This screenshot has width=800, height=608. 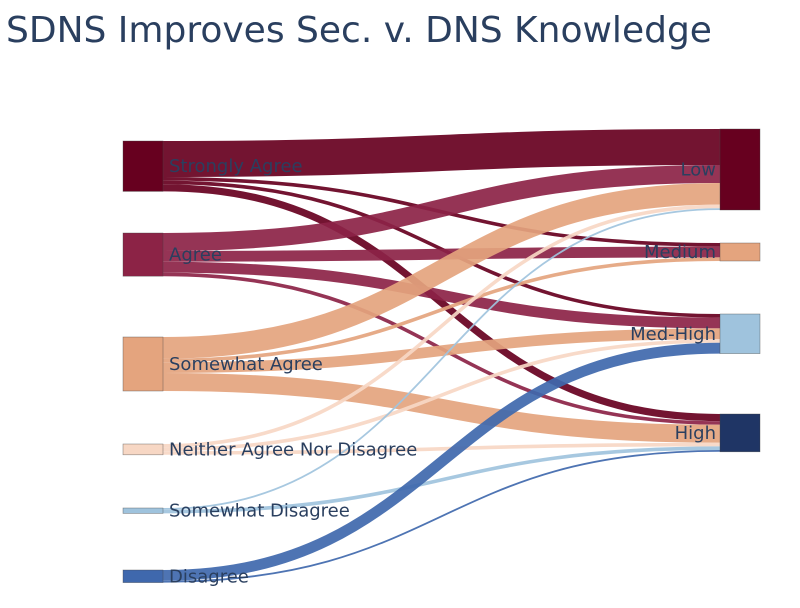 What do you see at coordinates (236, 166) in the screenshot?
I see `label-strongly_agree: Strongly Agree` at bounding box center [236, 166].